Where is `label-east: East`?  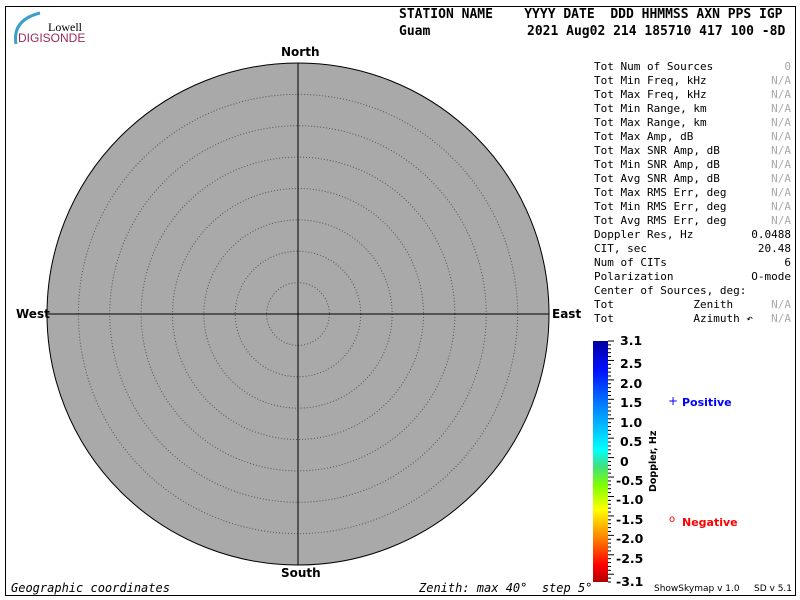
label-east: East is located at coordinates (567, 314).